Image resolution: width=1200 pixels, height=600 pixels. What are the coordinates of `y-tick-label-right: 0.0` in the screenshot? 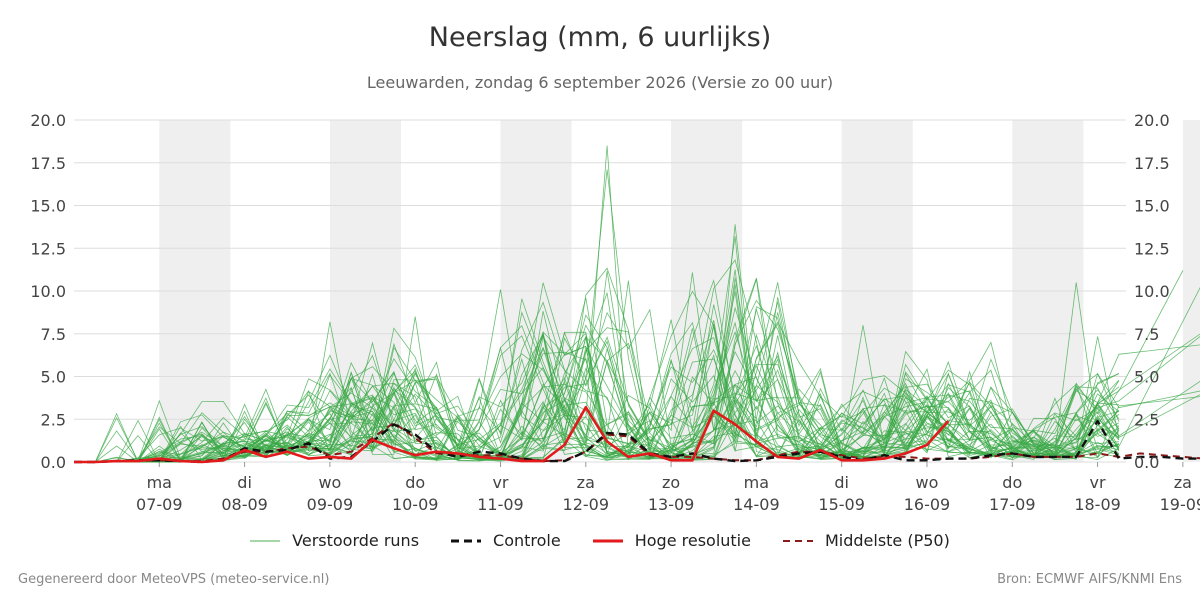 It's located at (1146, 462).